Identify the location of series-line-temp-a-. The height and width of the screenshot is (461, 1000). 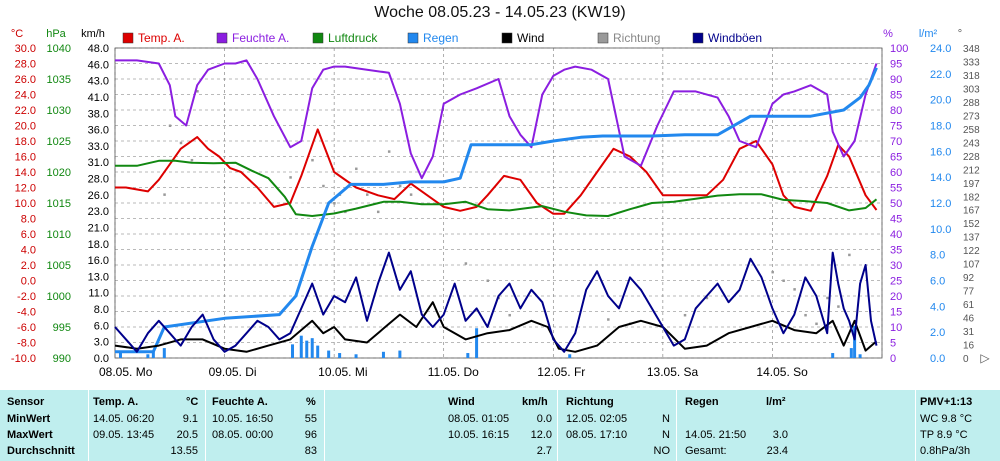
(496, 171).